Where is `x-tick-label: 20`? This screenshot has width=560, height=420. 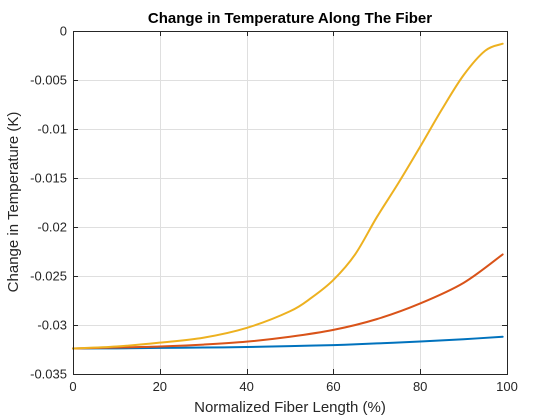
x-tick-label: 20 is located at coordinates (160, 386).